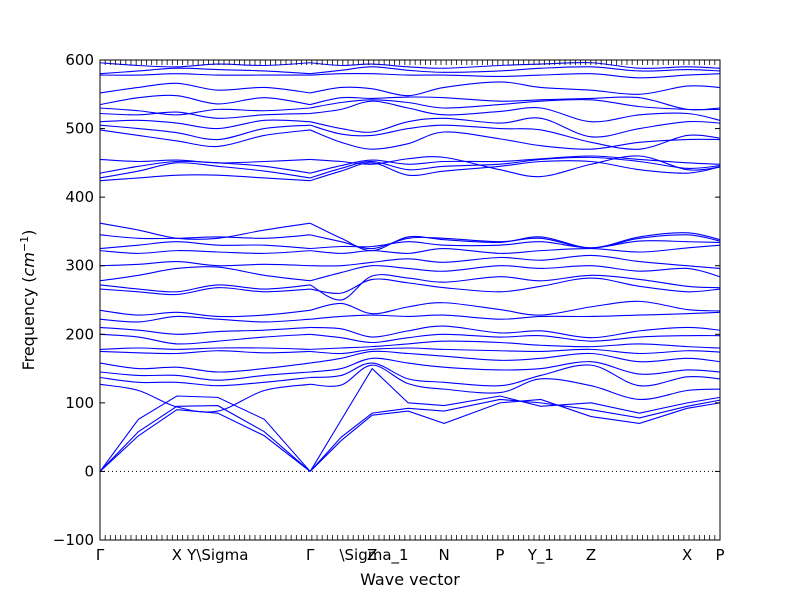 The width and height of the screenshot is (800, 605). What do you see at coordinates (28, 233) in the screenshot?
I see `y-axis-title-close-paren: )` at bounding box center [28, 233].